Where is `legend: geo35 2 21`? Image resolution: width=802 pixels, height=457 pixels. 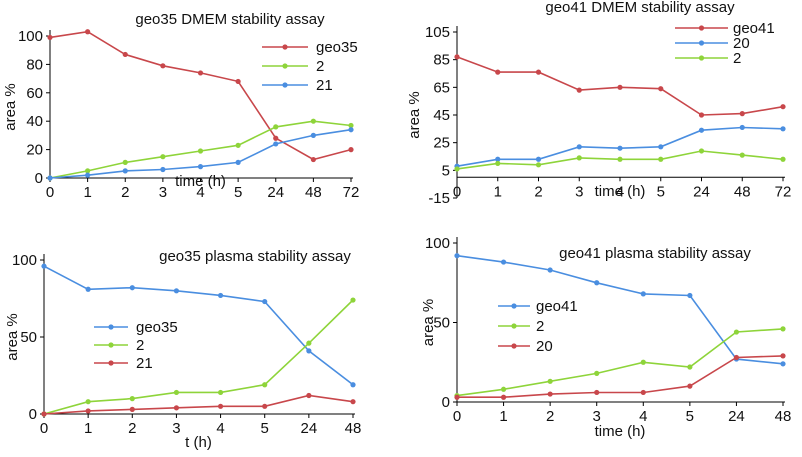 legend: geo35 2 21 is located at coordinates (310, 66).